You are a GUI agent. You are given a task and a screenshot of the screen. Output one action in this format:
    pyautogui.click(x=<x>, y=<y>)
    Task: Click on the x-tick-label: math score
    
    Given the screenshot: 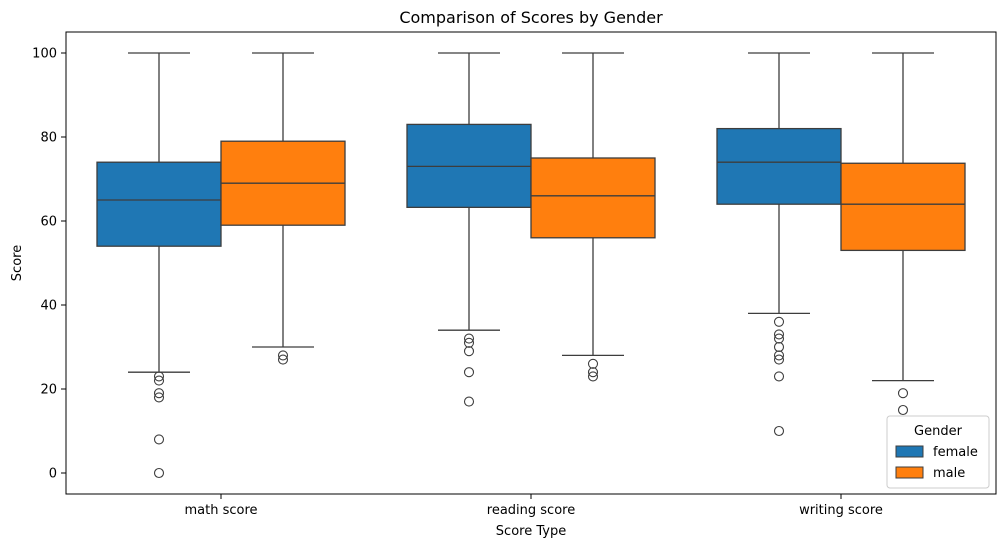 What is the action you would take?
    pyautogui.click(x=220, y=510)
    